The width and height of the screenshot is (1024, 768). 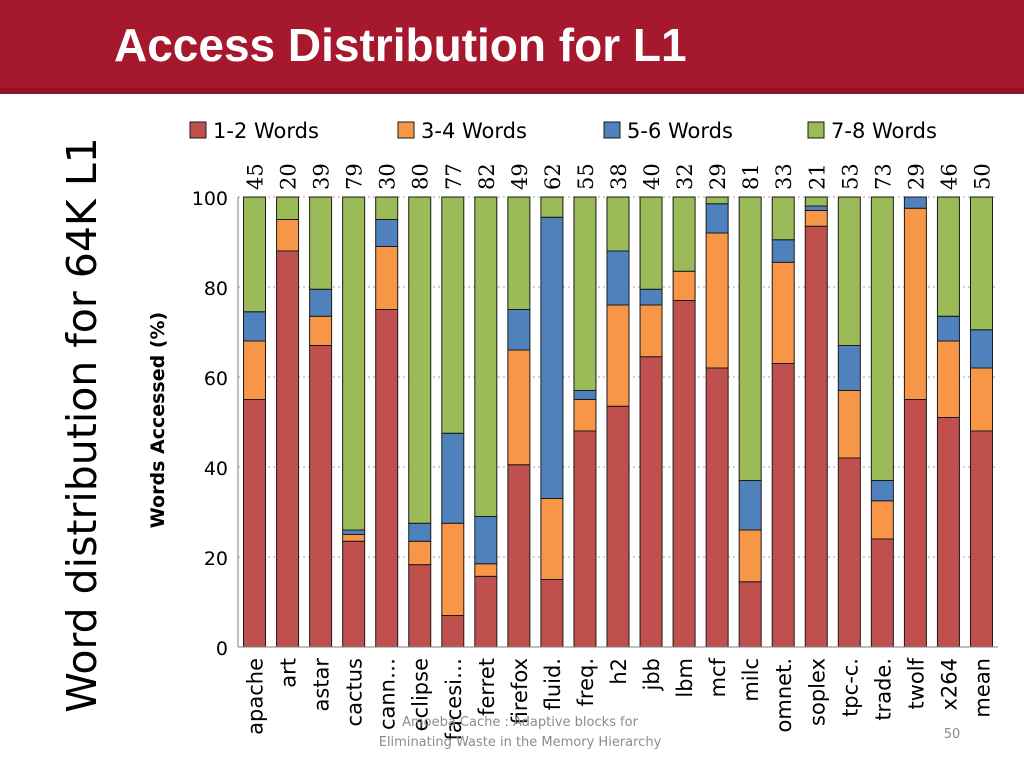 What do you see at coordinates (256, 176) in the screenshot?
I see `bar-top-label: 45` at bounding box center [256, 176].